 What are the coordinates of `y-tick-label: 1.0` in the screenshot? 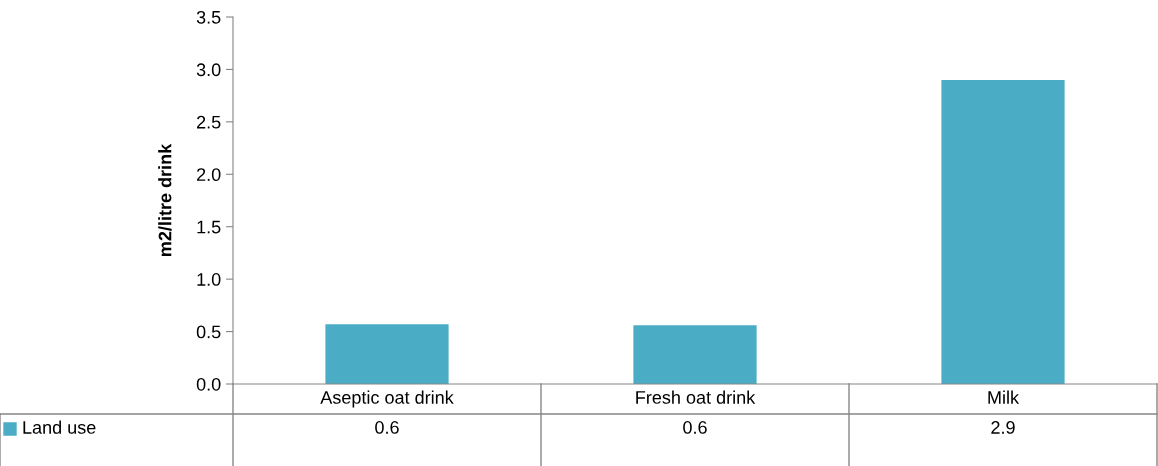 It's located at (209, 279).